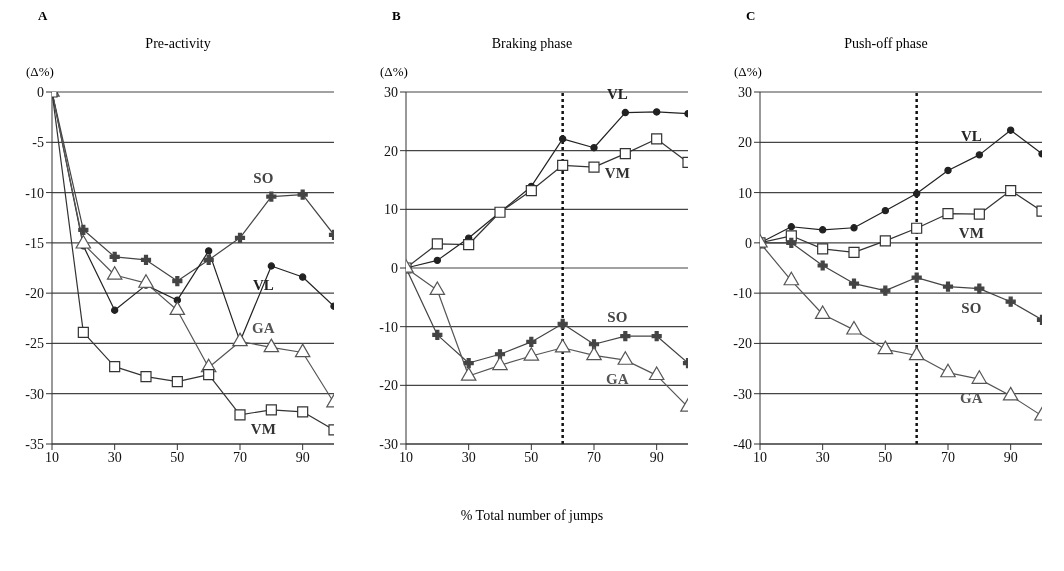 This screenshot has height=571, width=1064. What do you see at coordinates (38, 143) in the screenshot?
I see `y-tick-label: -5` at bounding box center [38, 143].